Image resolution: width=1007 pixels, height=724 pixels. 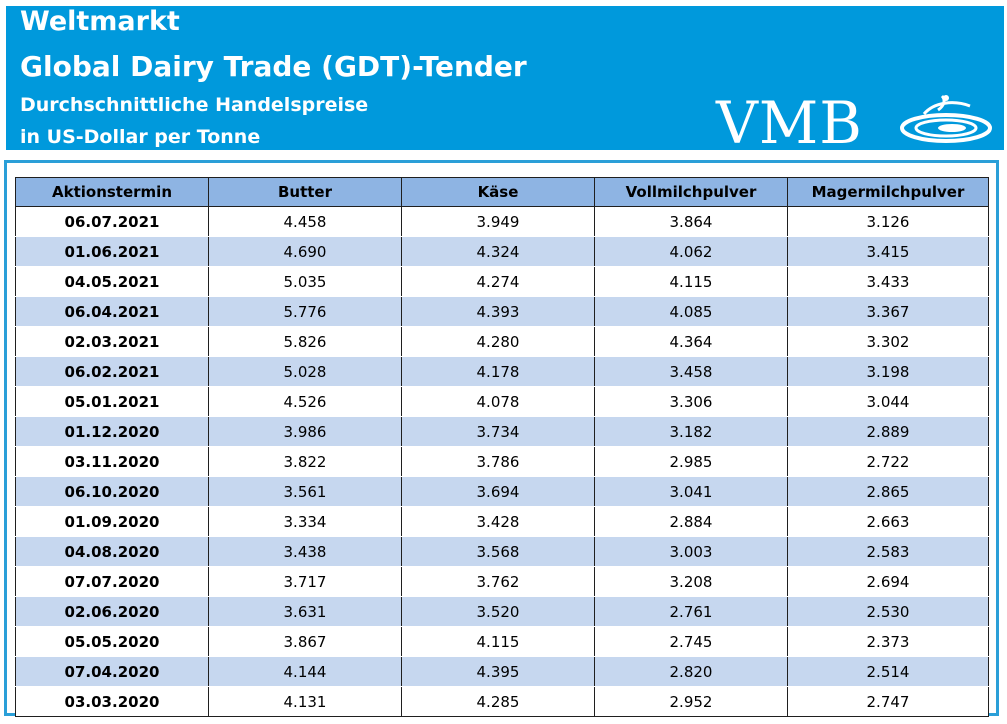 I want to click on cell-magermilchpulver: 2.722, so click(x=888, y=461).